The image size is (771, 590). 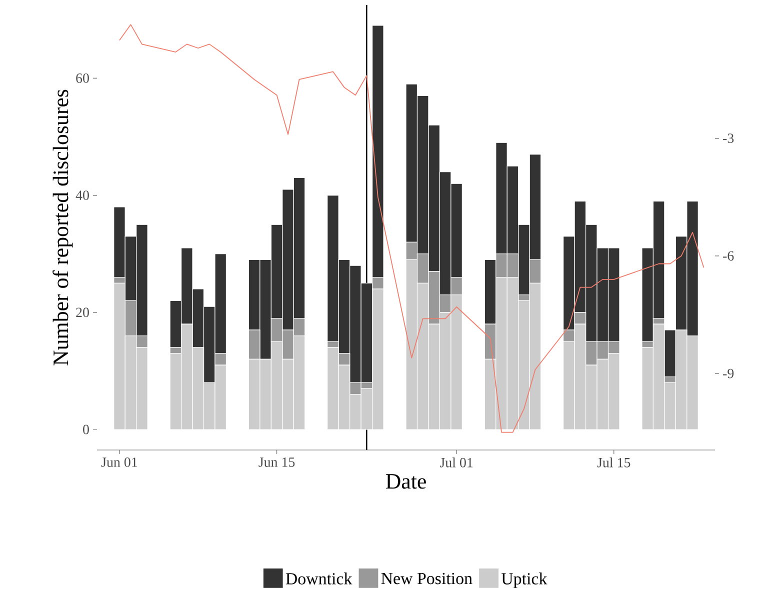 What do you see at coordinates (728, 138) in the screenshot?
I see `y2-tick-label: -3` at bounding box center [728, 138].